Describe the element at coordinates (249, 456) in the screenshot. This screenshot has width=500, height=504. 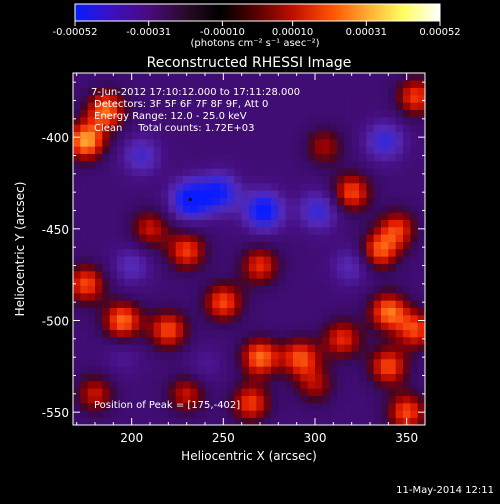
I see `x-axis-label: Heliocentric X (arcsec)` at that location.